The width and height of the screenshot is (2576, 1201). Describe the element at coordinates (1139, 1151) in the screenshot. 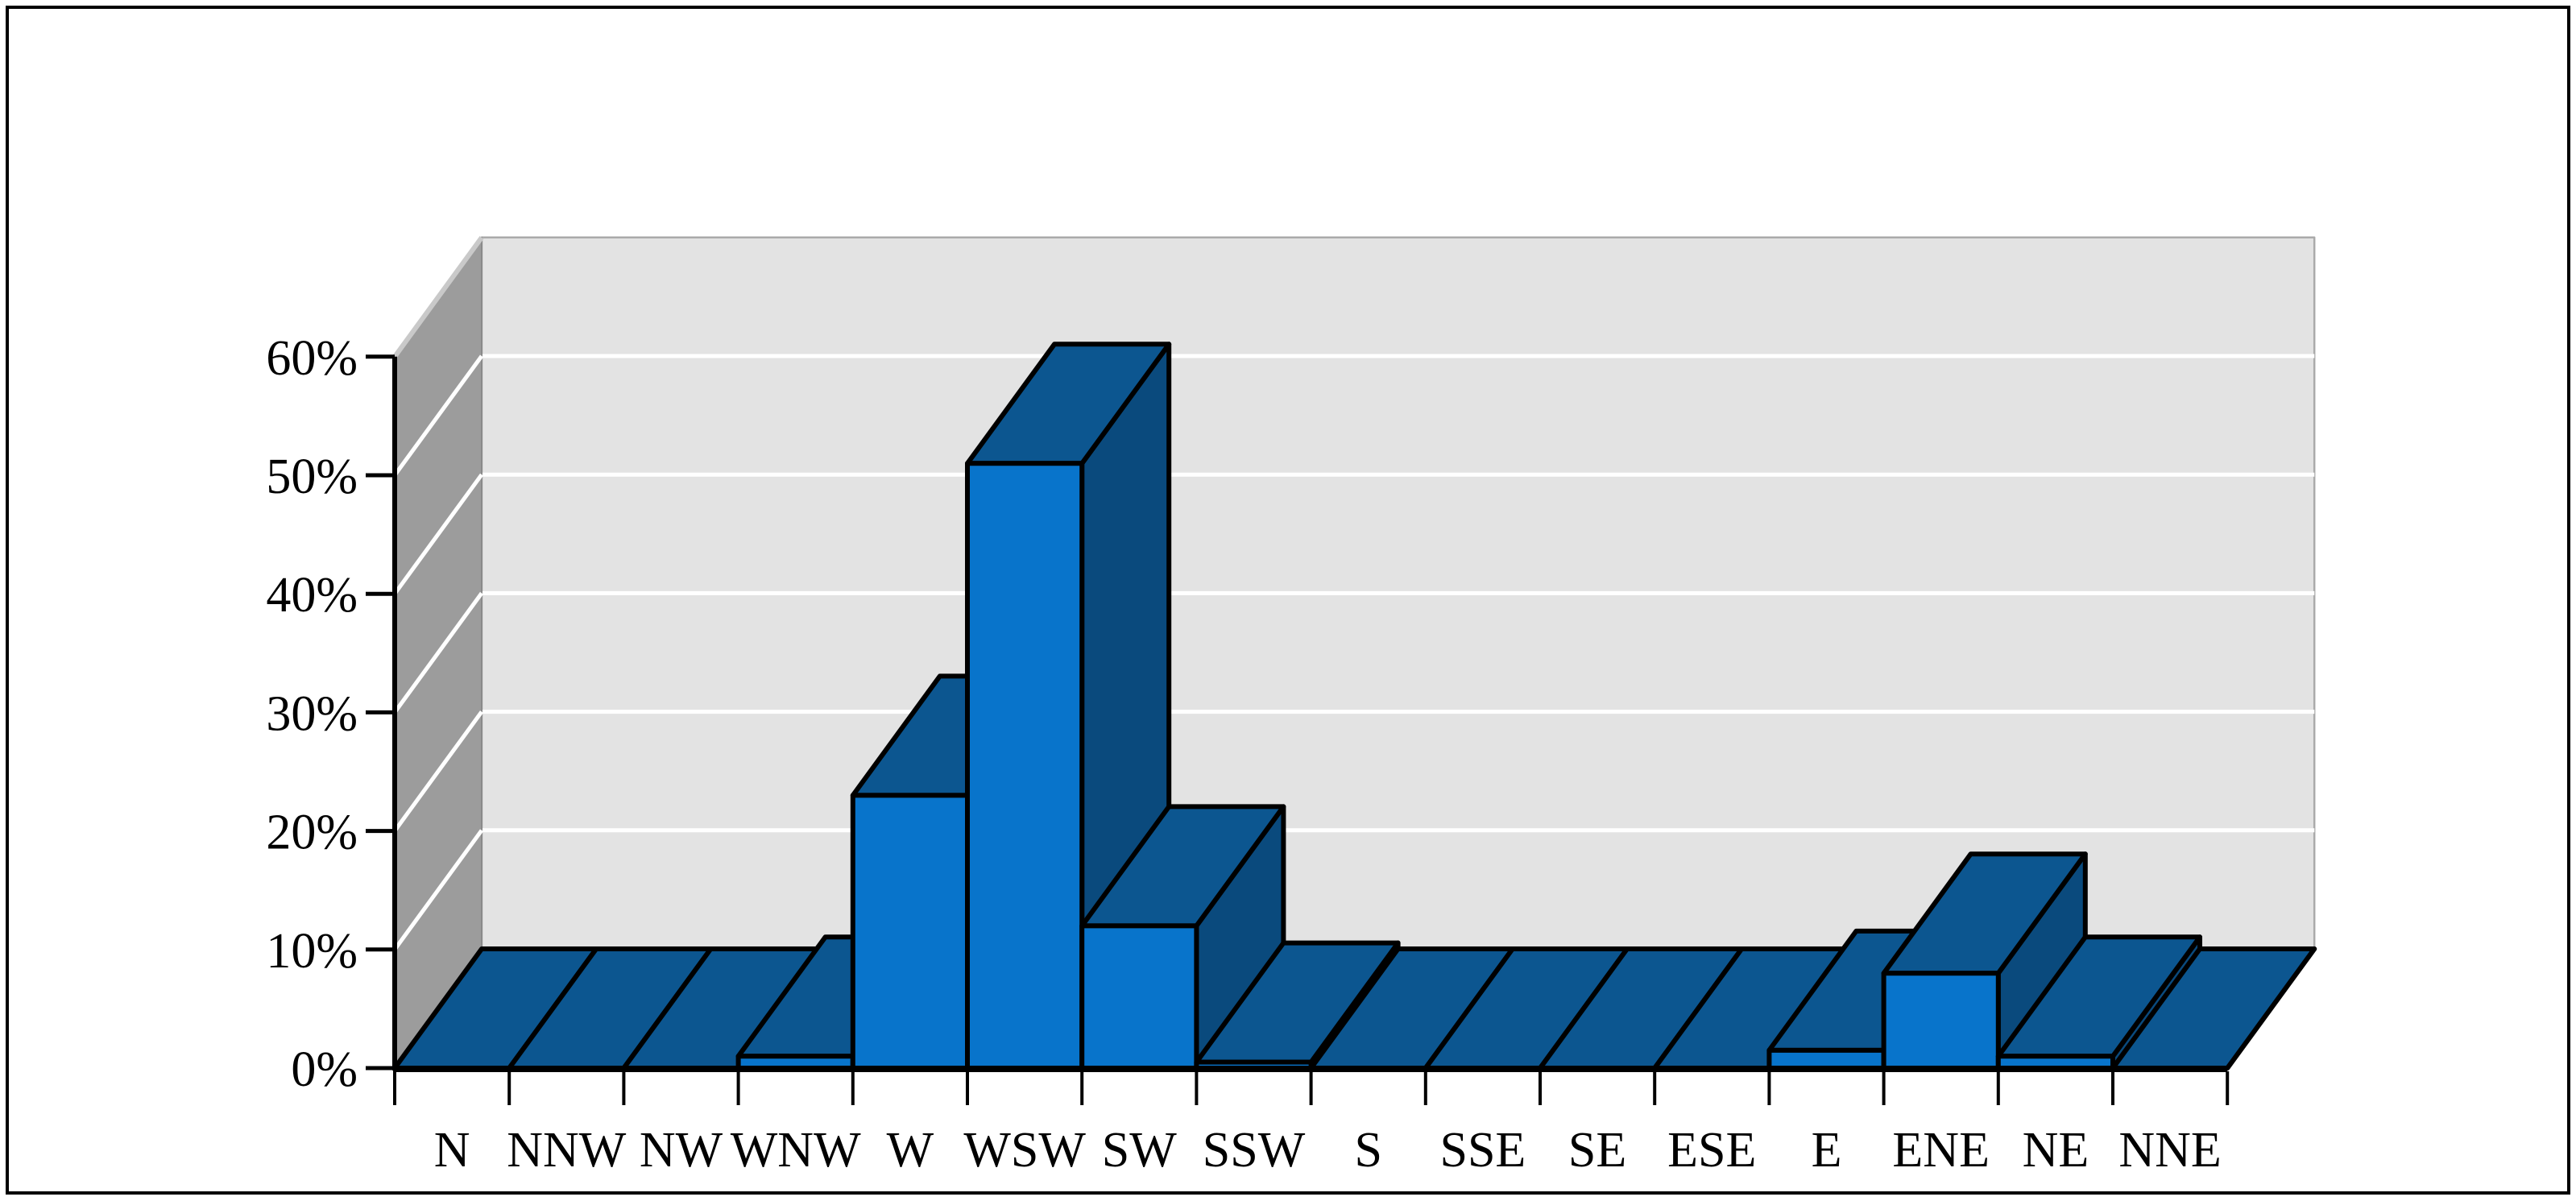

I see `x-category-label-SW: SW` at that location.